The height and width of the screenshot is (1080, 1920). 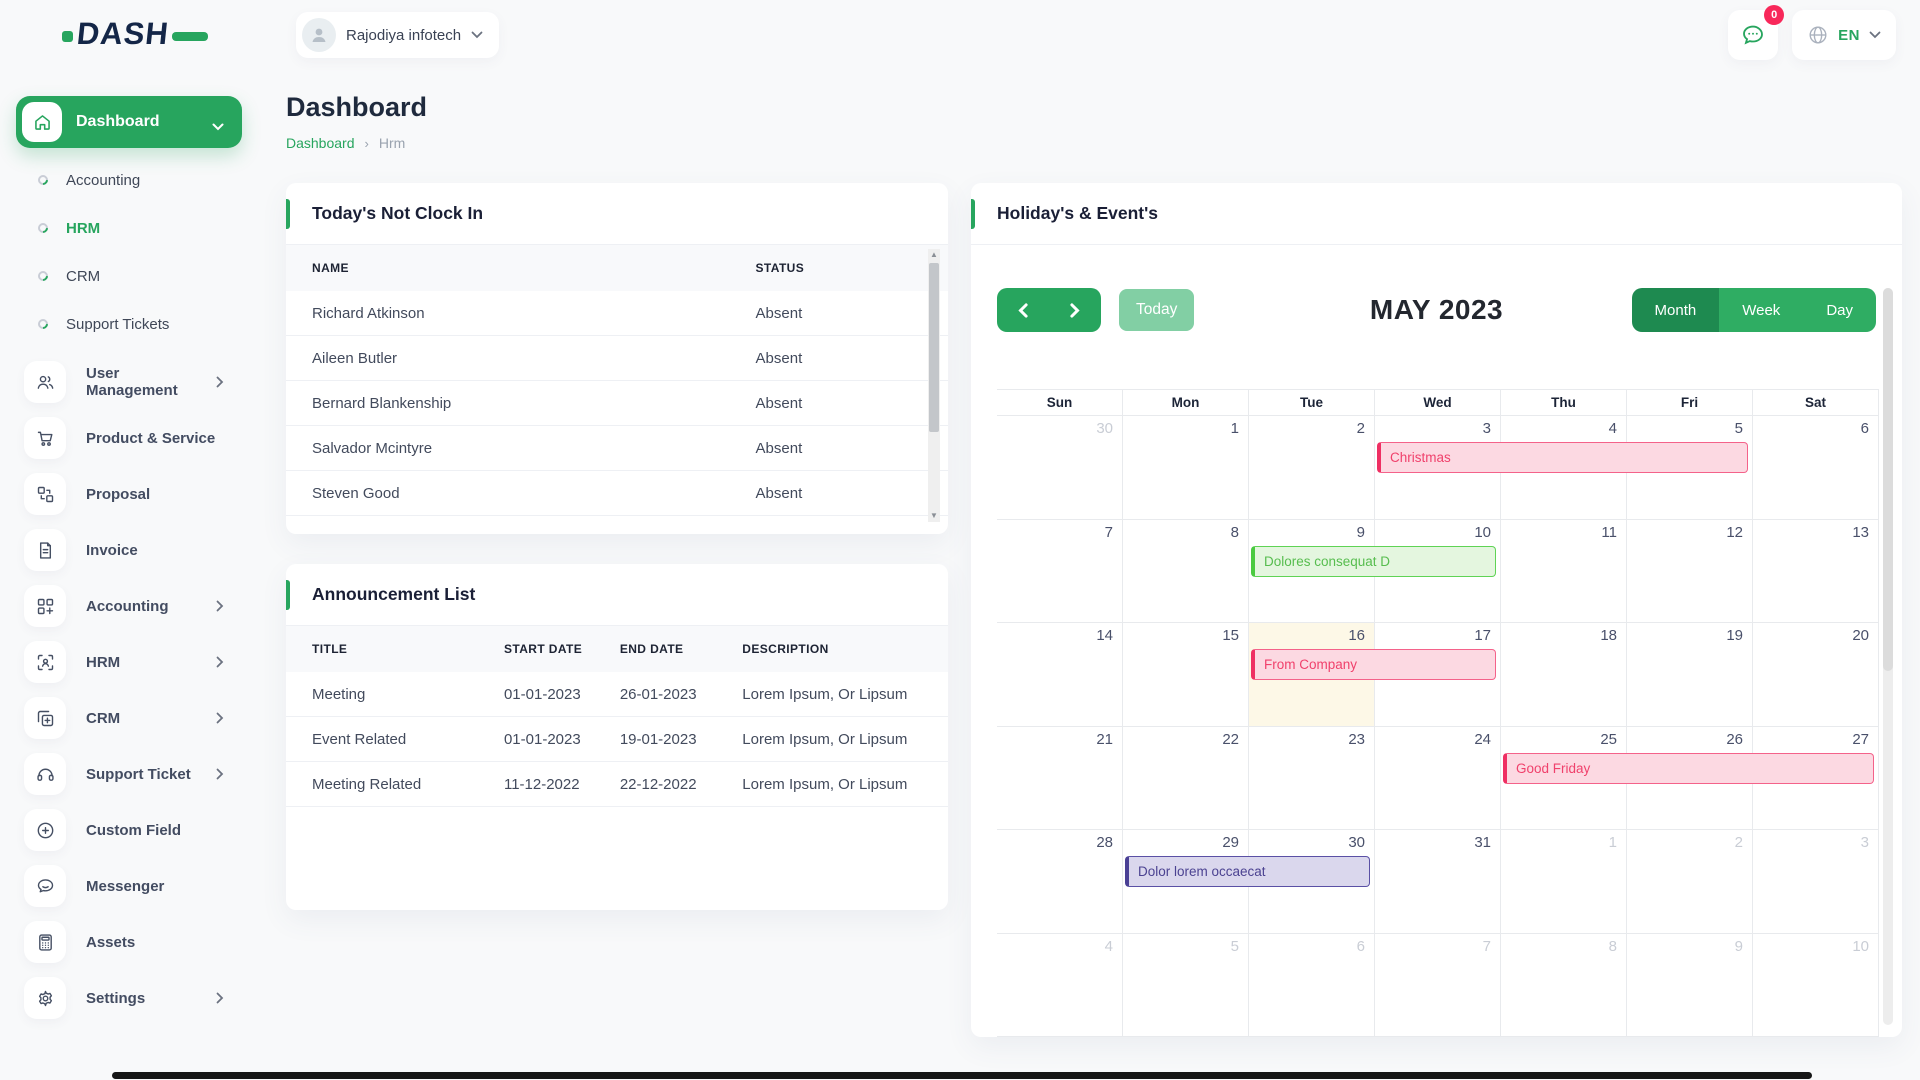 I want to click on horizontal-scrollbar-thumb, so click(x=962, y=1075).